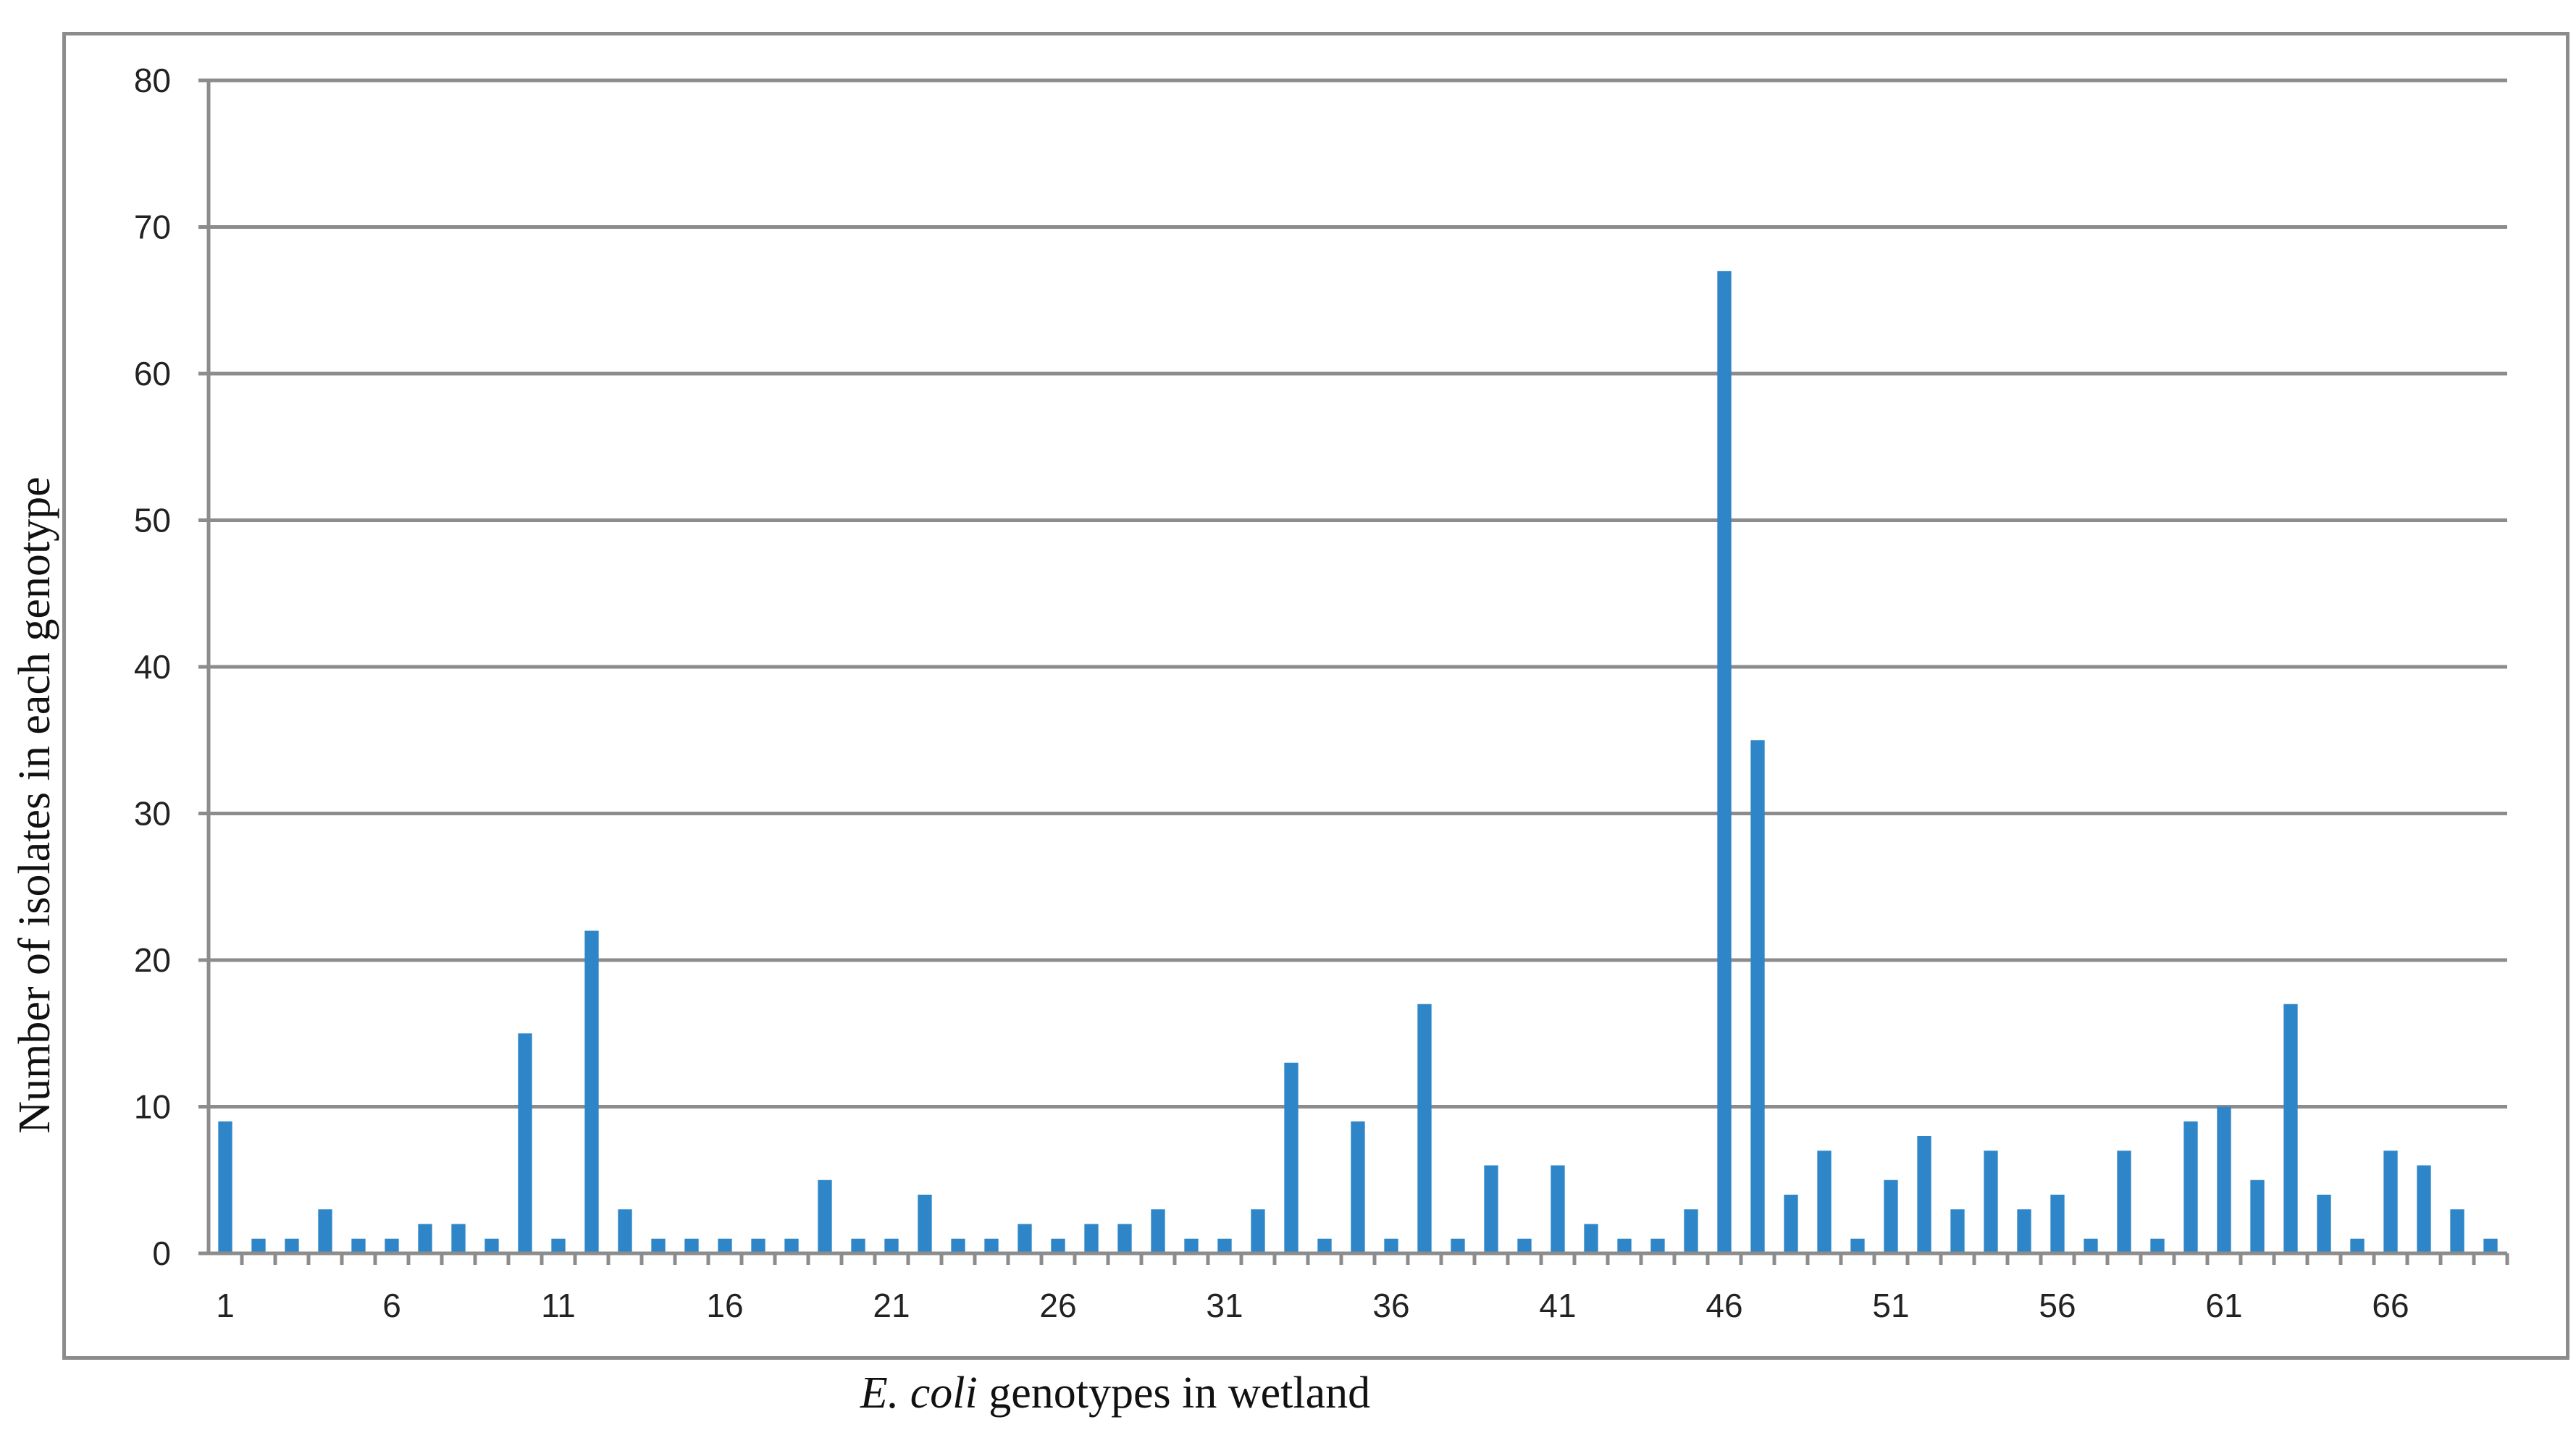  What do you see at coordinates (34, 804) in the screenshot?
I see `y-axis-title: Number of isolates in each genotype` at bounding box center [34, 804].